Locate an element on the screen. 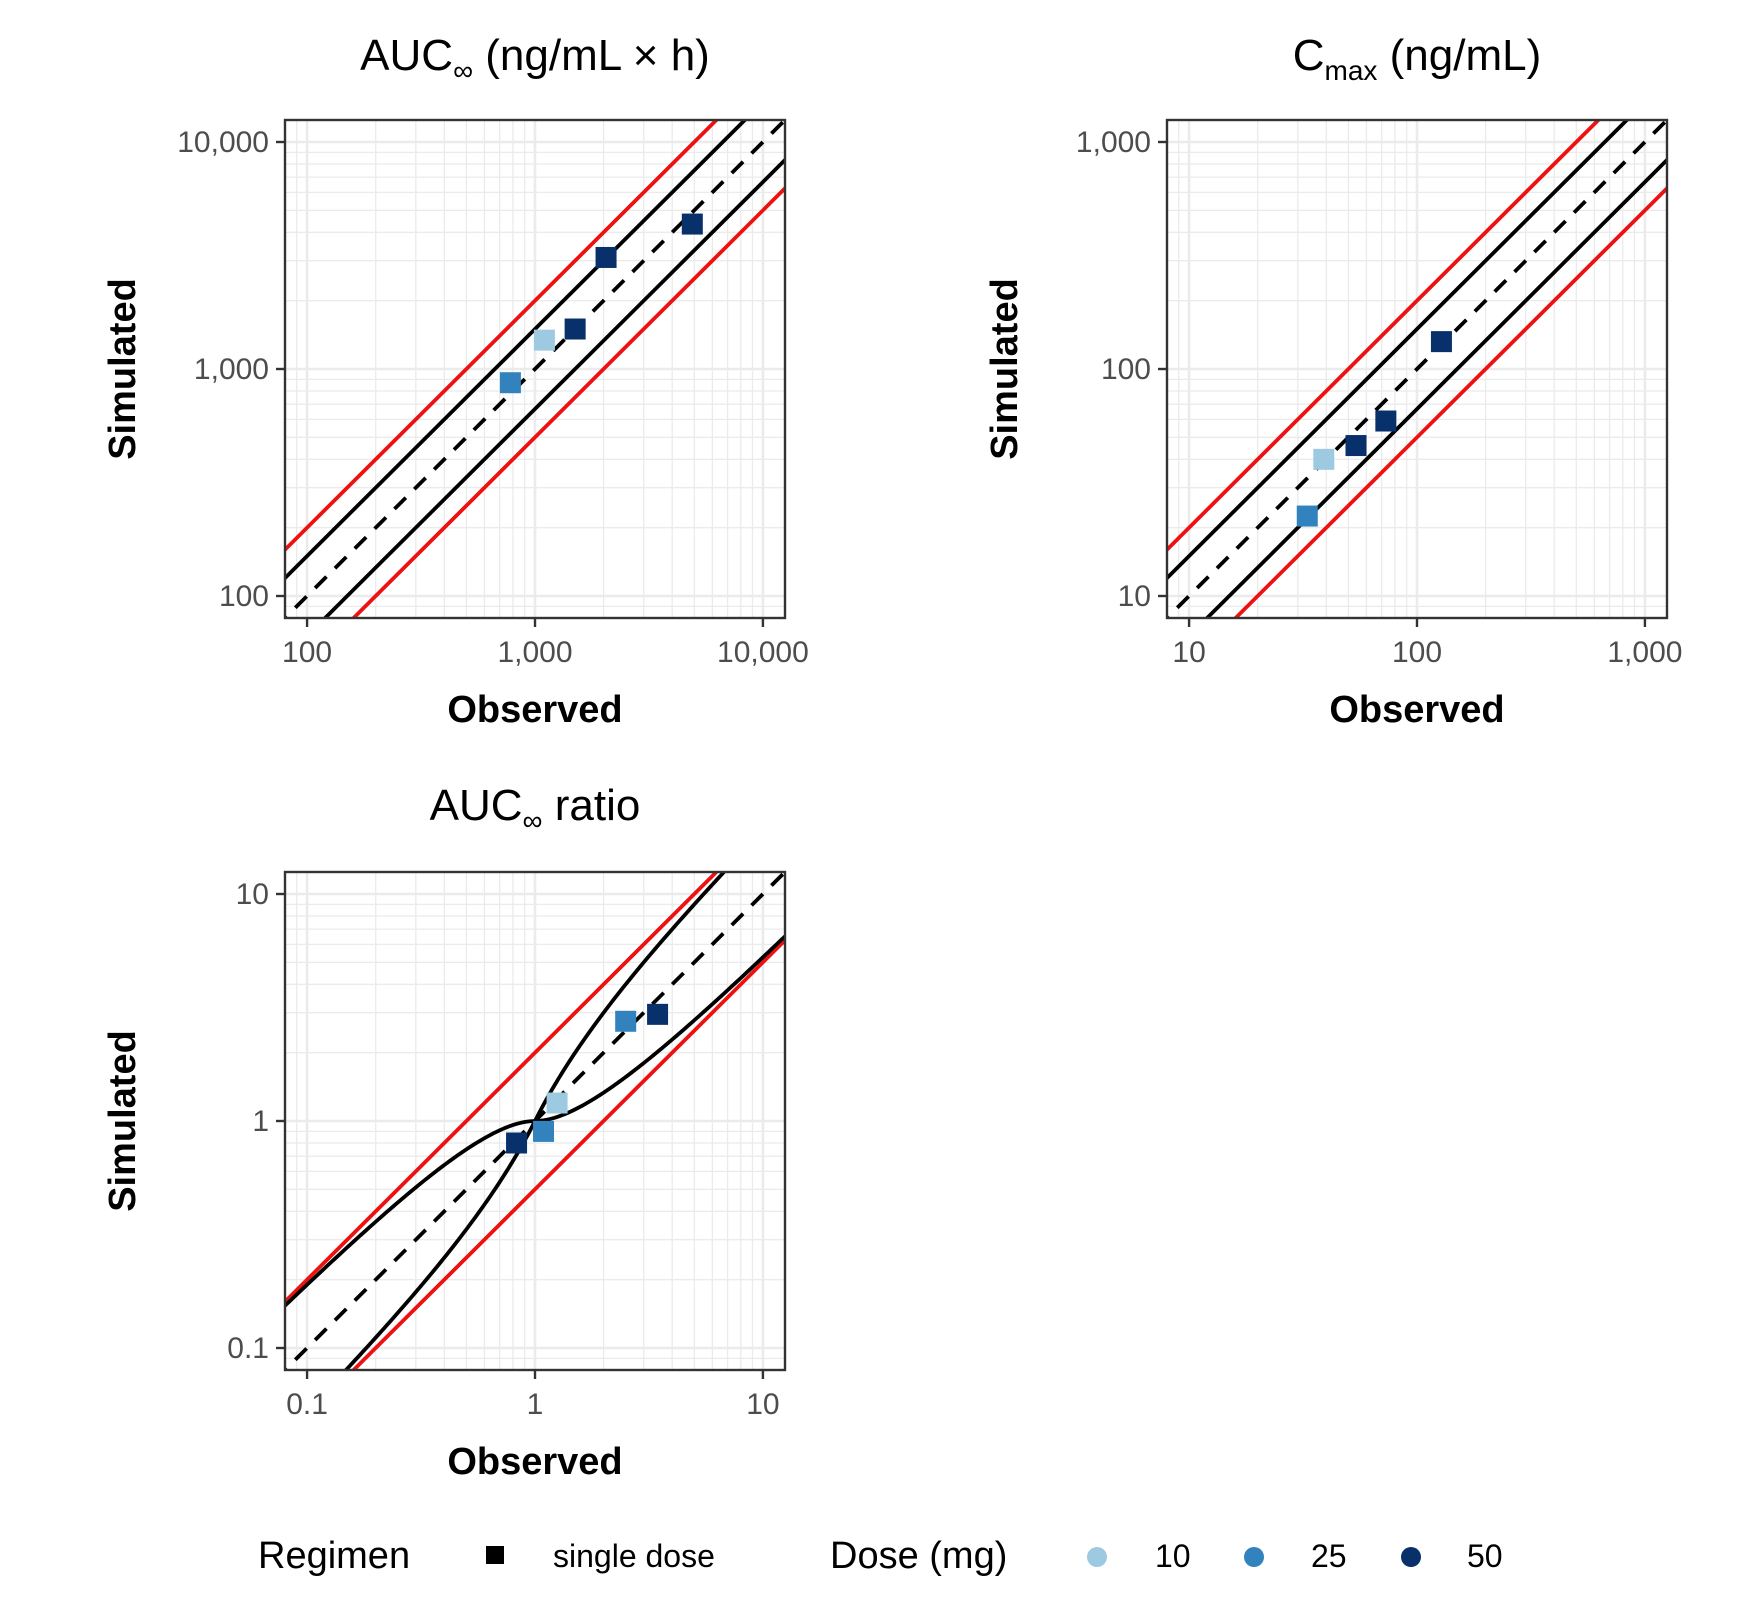 This screenshot has height=1604, width=1750. x-tick-label: 10,000 is located at coordinates (763, 652).